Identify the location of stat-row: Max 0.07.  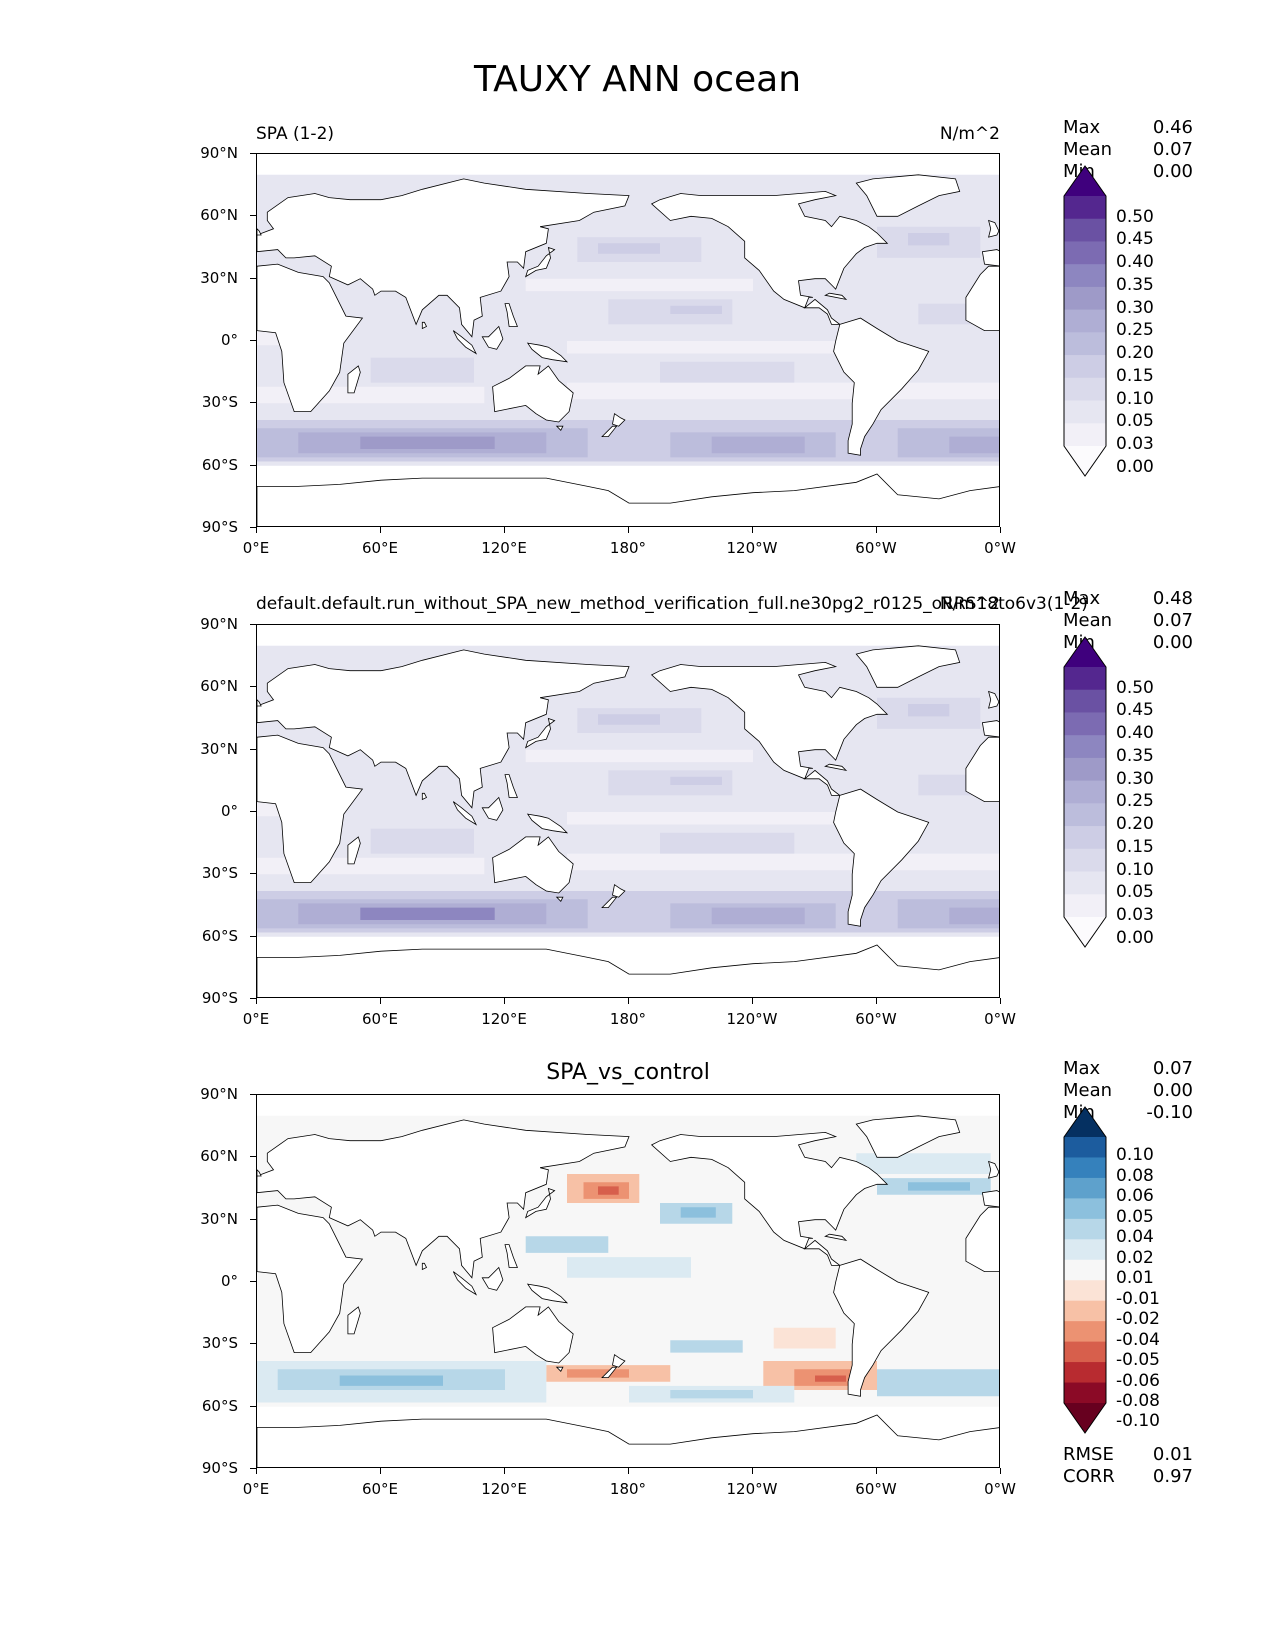
(1128, 1069).